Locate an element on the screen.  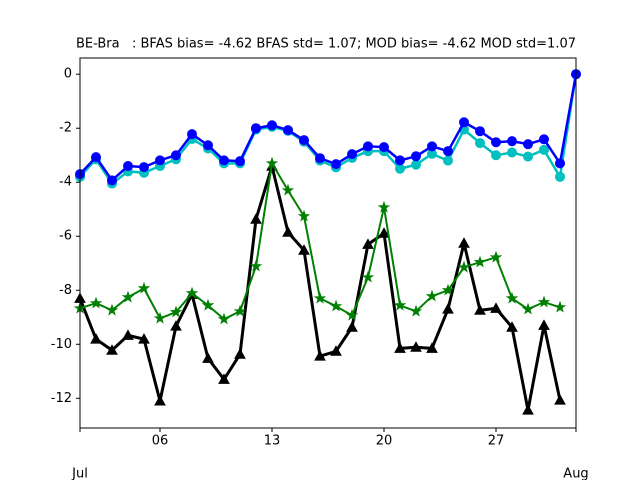
x-tick-label: 13 is located at coordinates (272, 441).